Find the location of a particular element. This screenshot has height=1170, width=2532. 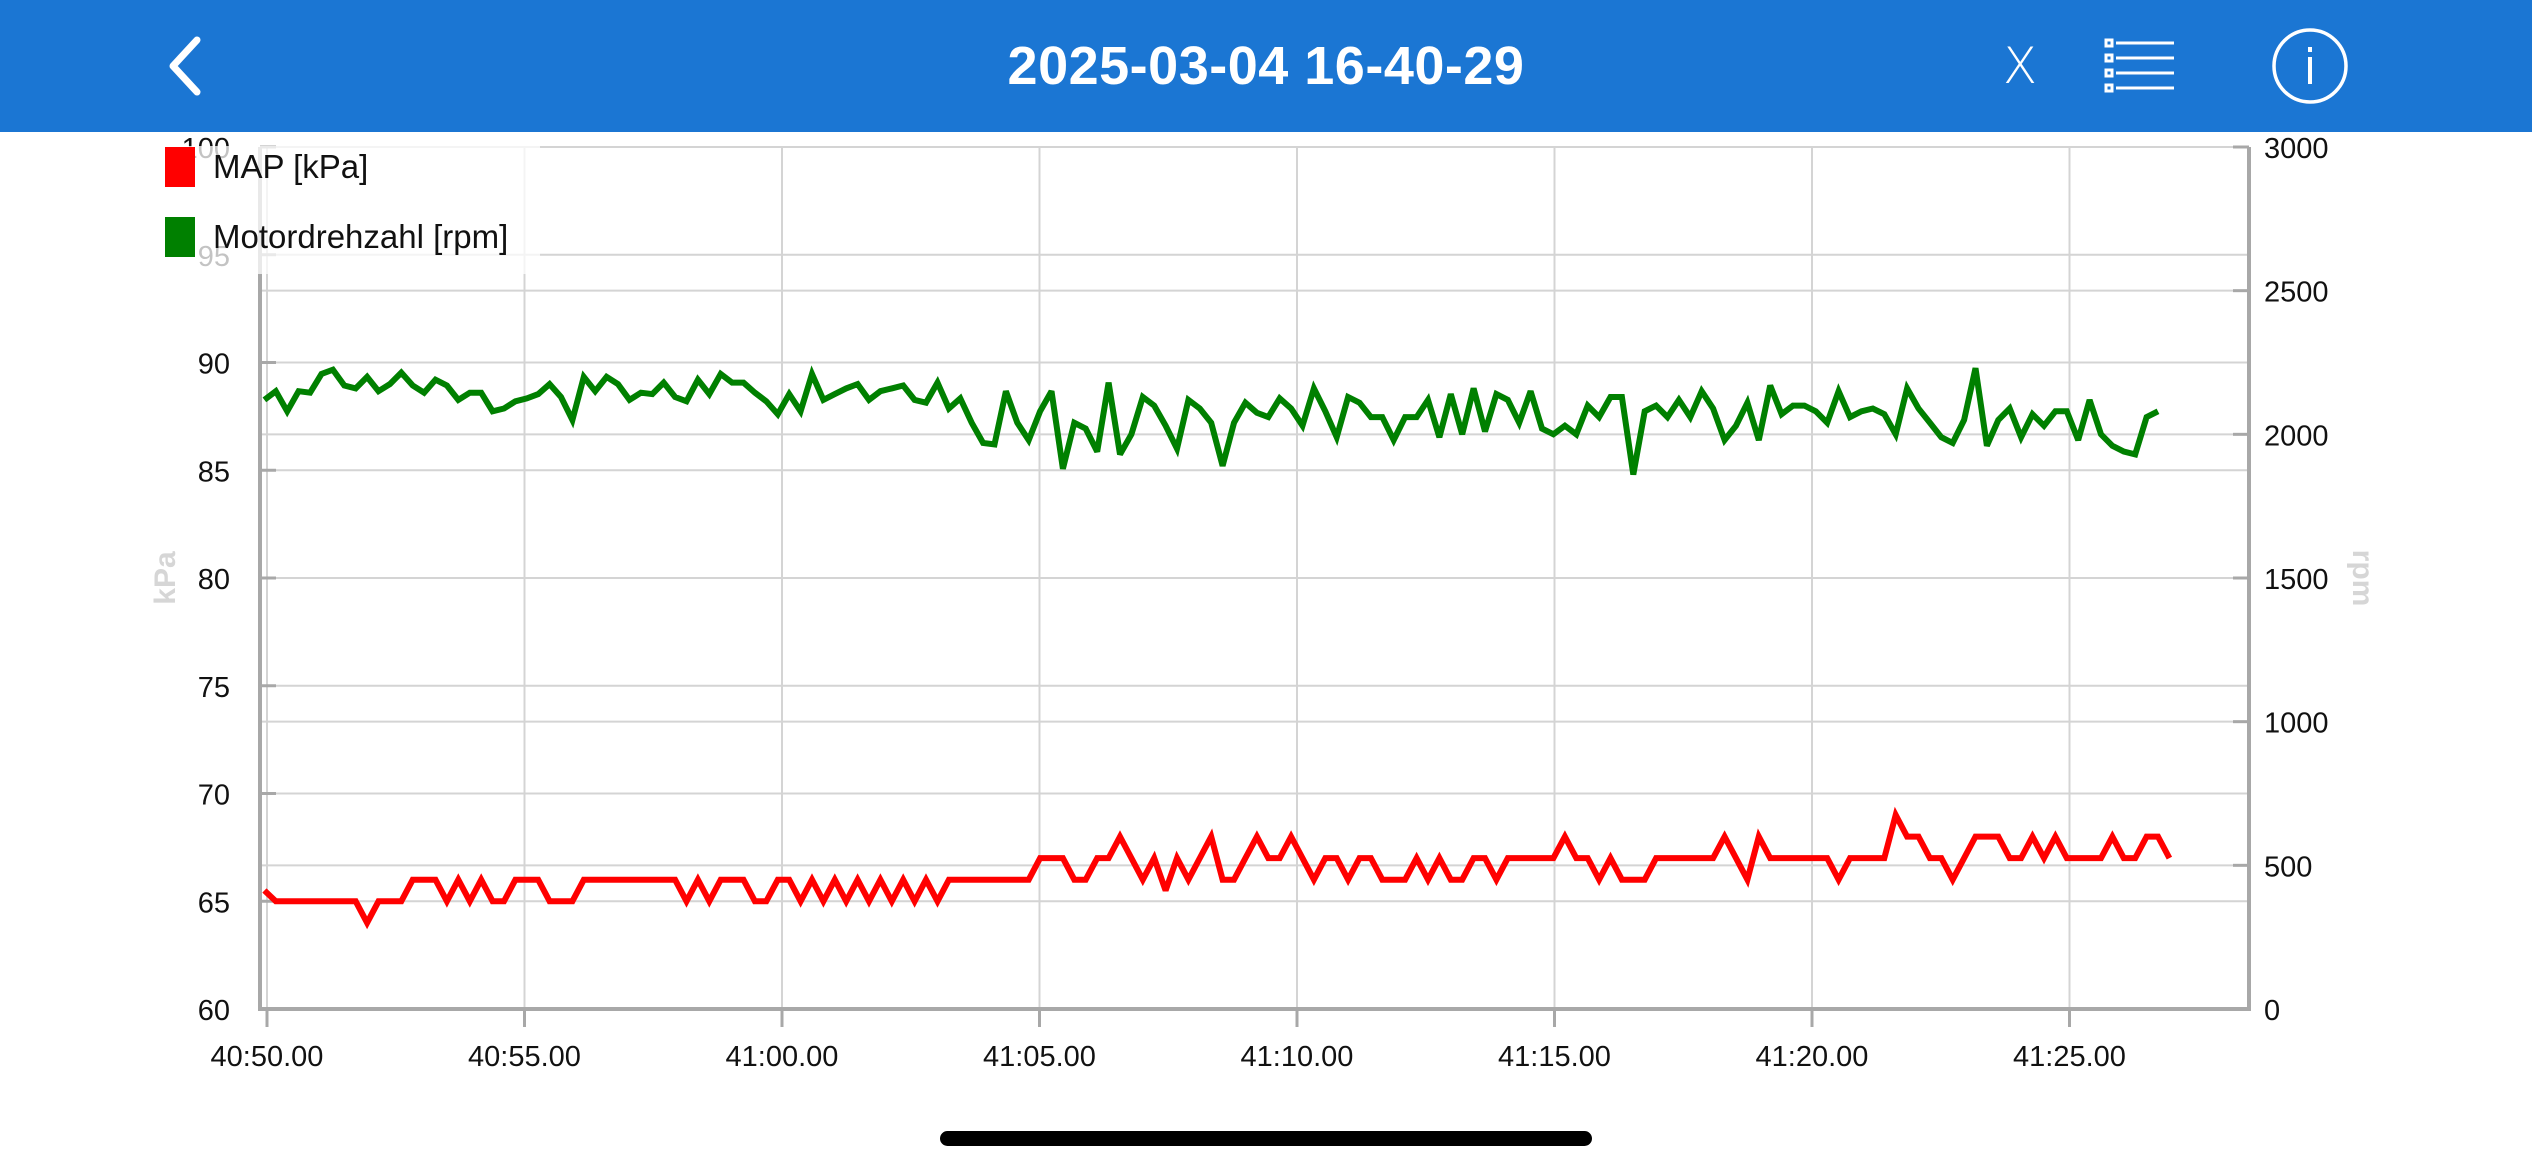

x-tick-label: 41:20.00 is located at coordinates (1812, 1057).